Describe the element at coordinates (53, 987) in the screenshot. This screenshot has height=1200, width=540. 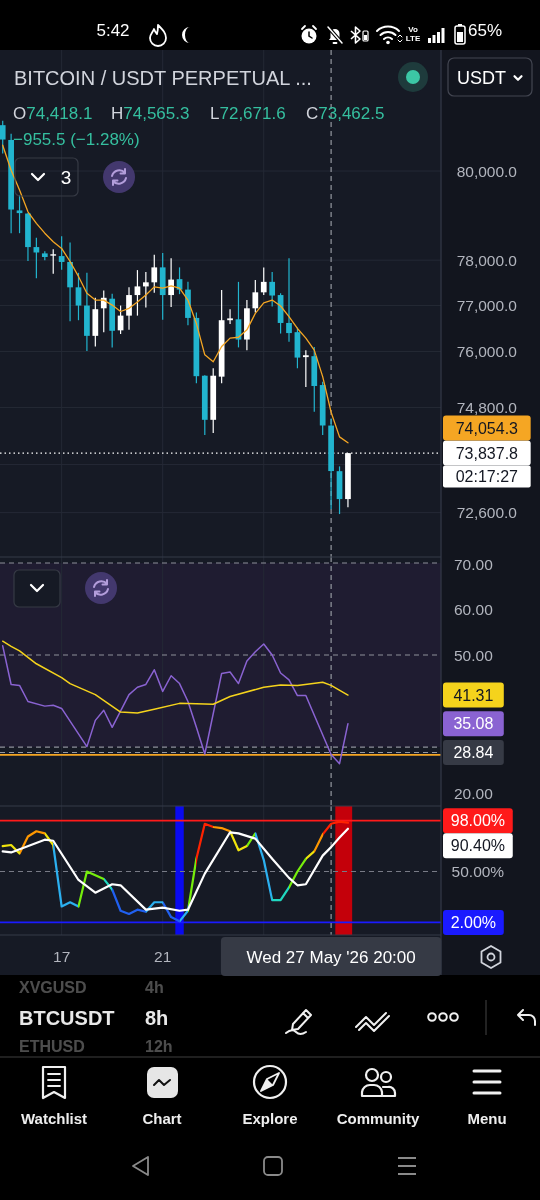
I see `text: XVGUSD` at that location.